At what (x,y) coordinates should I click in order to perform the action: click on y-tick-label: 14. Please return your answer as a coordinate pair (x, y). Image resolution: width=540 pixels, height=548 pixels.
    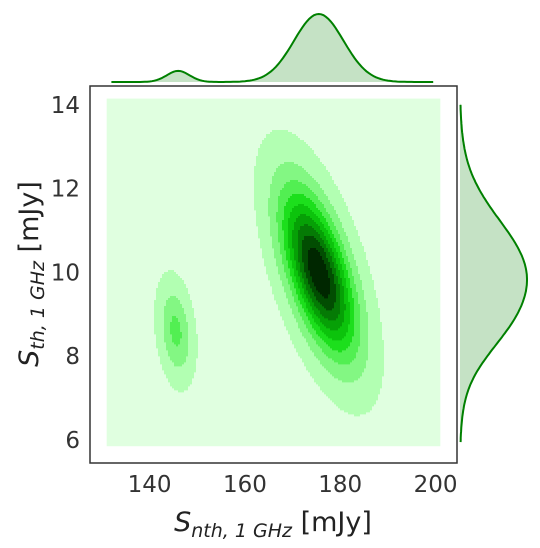
    Looking at the image, I should click on (65, 106).